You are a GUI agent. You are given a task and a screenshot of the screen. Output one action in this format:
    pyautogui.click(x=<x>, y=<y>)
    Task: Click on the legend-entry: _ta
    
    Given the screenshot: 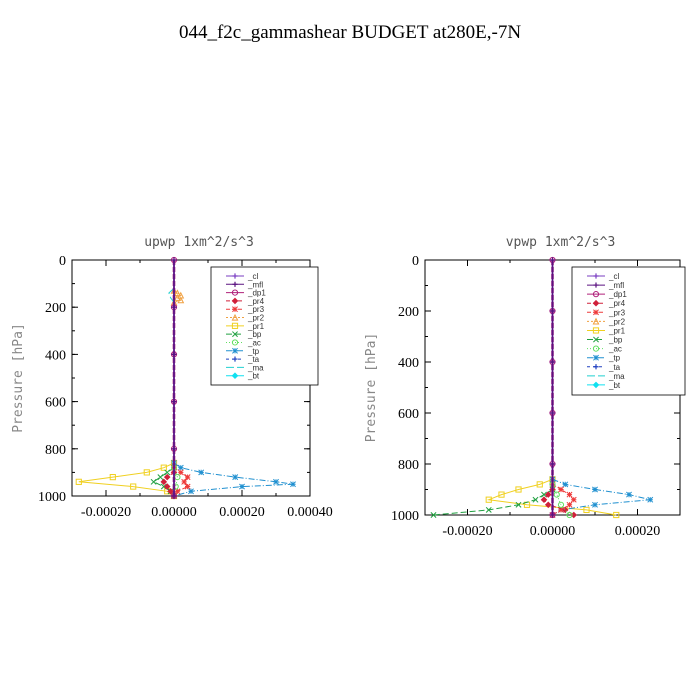 What is the action you would take?
    pyautogui.click(x=253, y=359)
    